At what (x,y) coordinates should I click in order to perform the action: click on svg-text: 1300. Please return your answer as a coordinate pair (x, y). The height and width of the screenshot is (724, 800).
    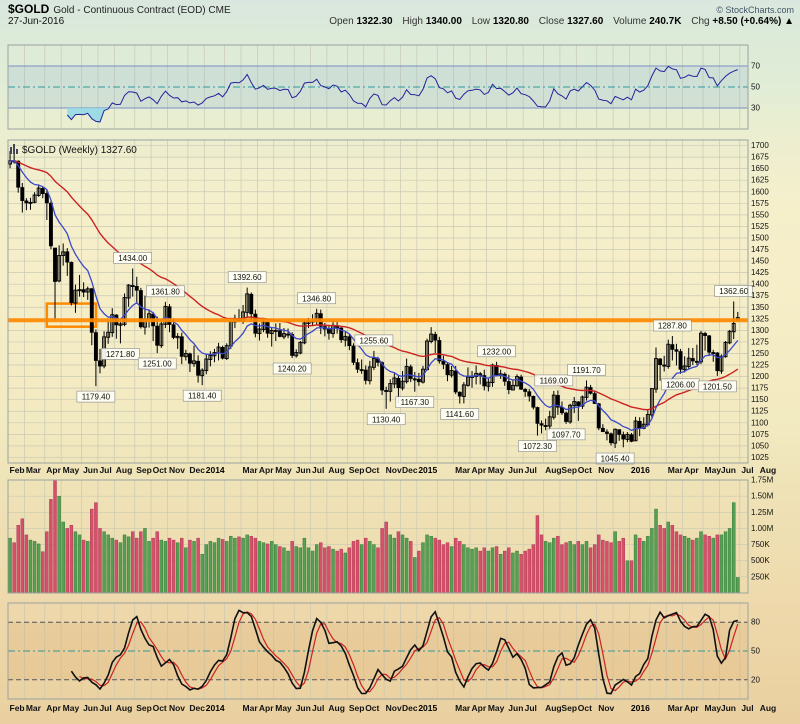
    Looking at the image, I should click on (760, 330).